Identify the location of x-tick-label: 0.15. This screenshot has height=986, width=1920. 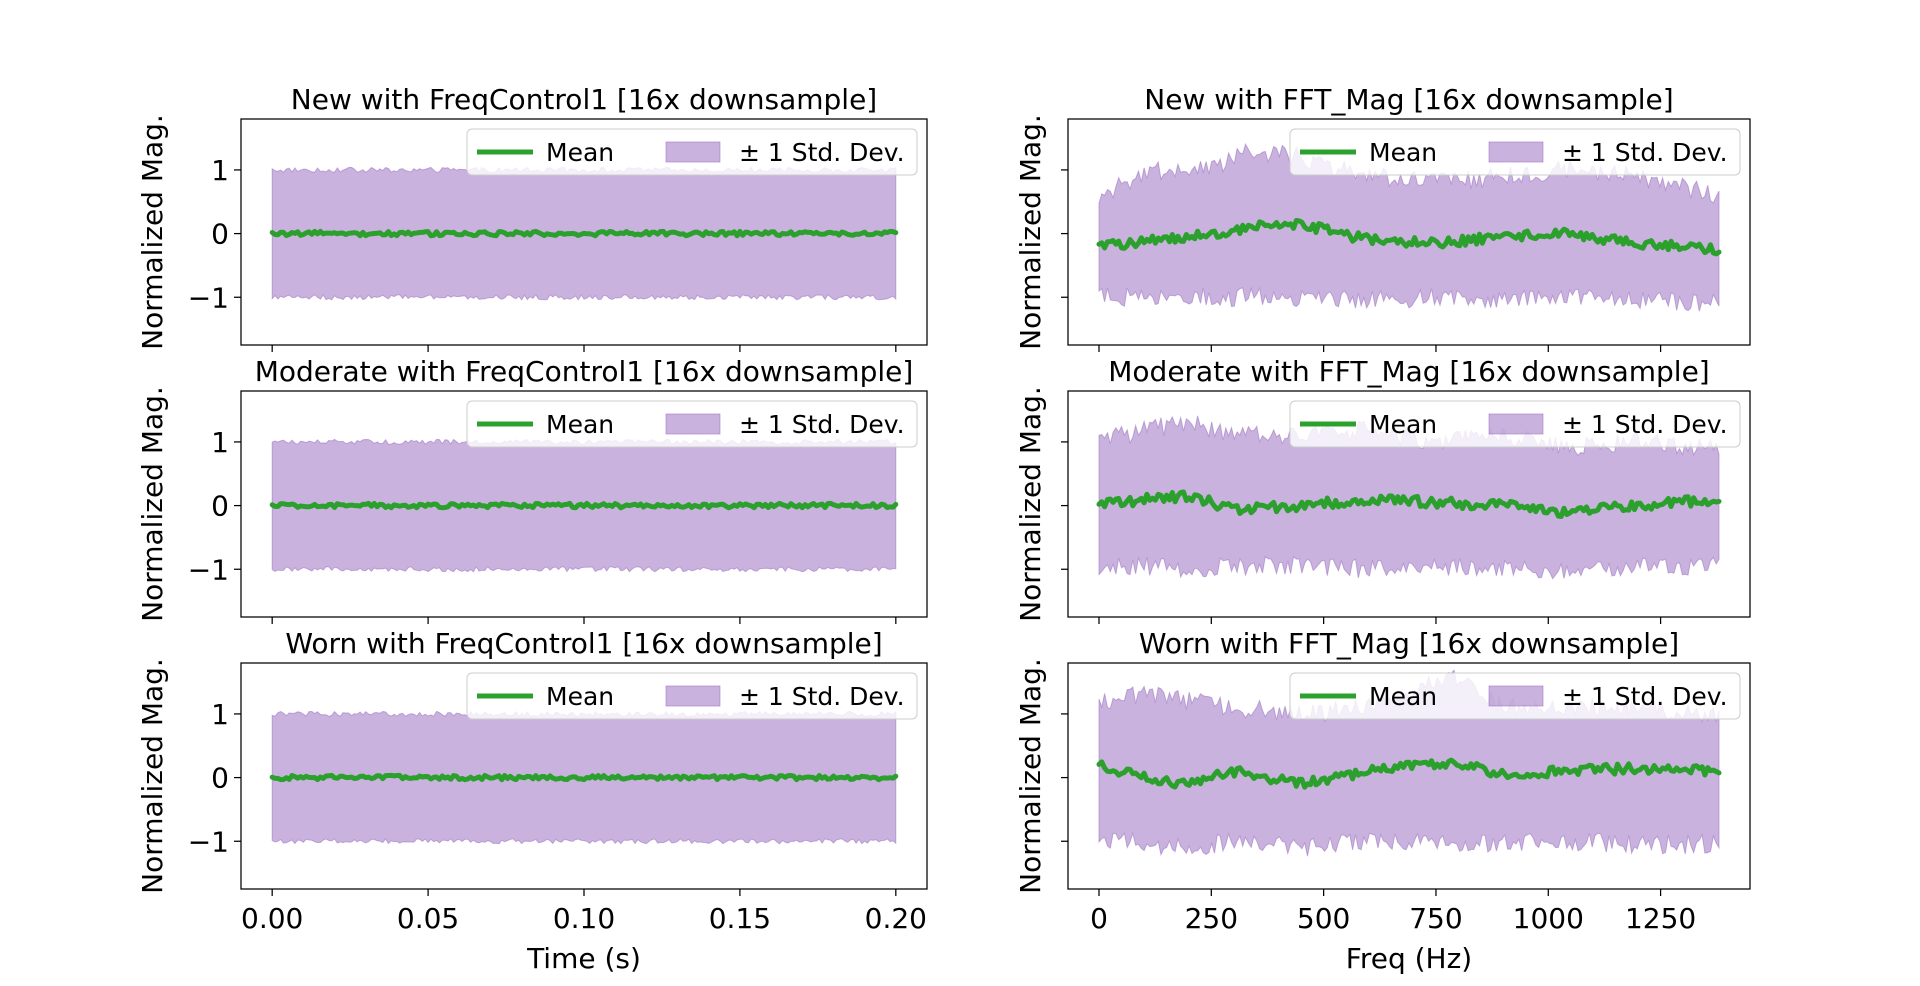
(740, 918).